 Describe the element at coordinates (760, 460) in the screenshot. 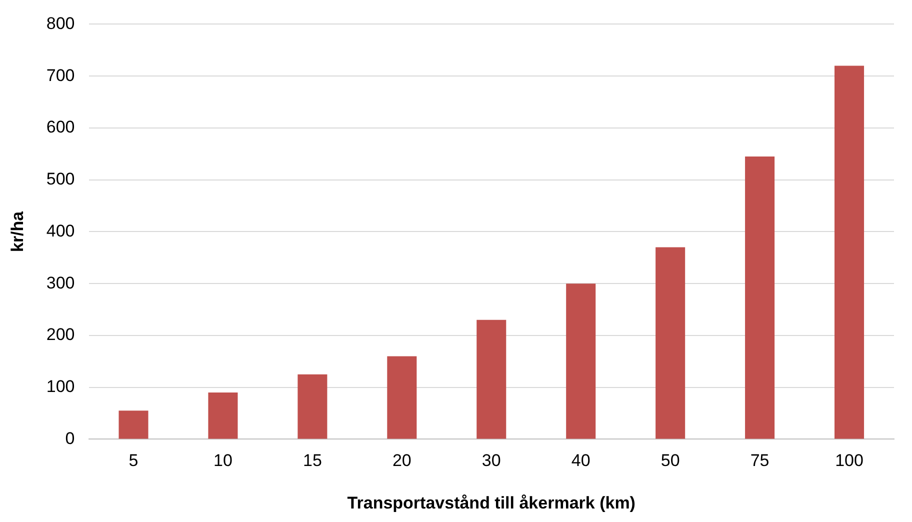

I see `x-tick-label: 75` at that location.